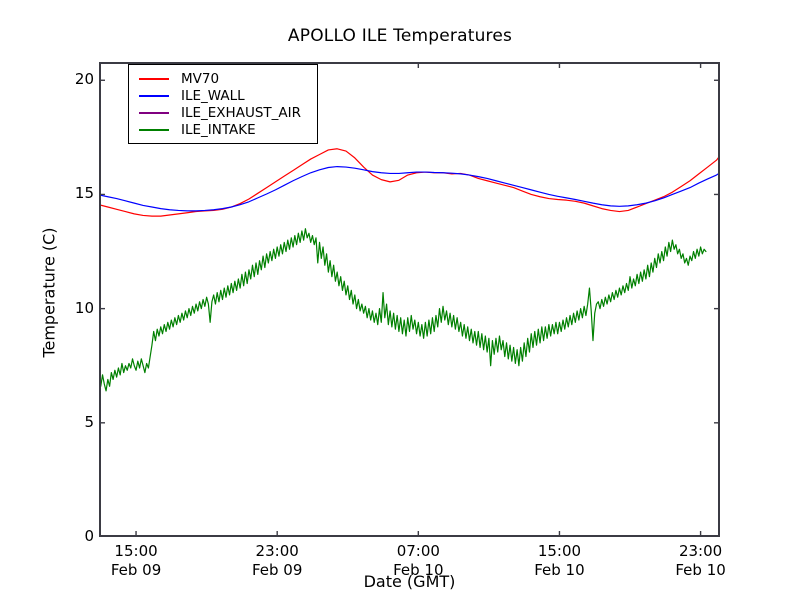 Image resolution: width=800 pixels, height=600 pixels. Describe the element at coordinates (241, 112) in the screenshot. I see `legend-label: ILE_EXHAUST_AIR` at that location.